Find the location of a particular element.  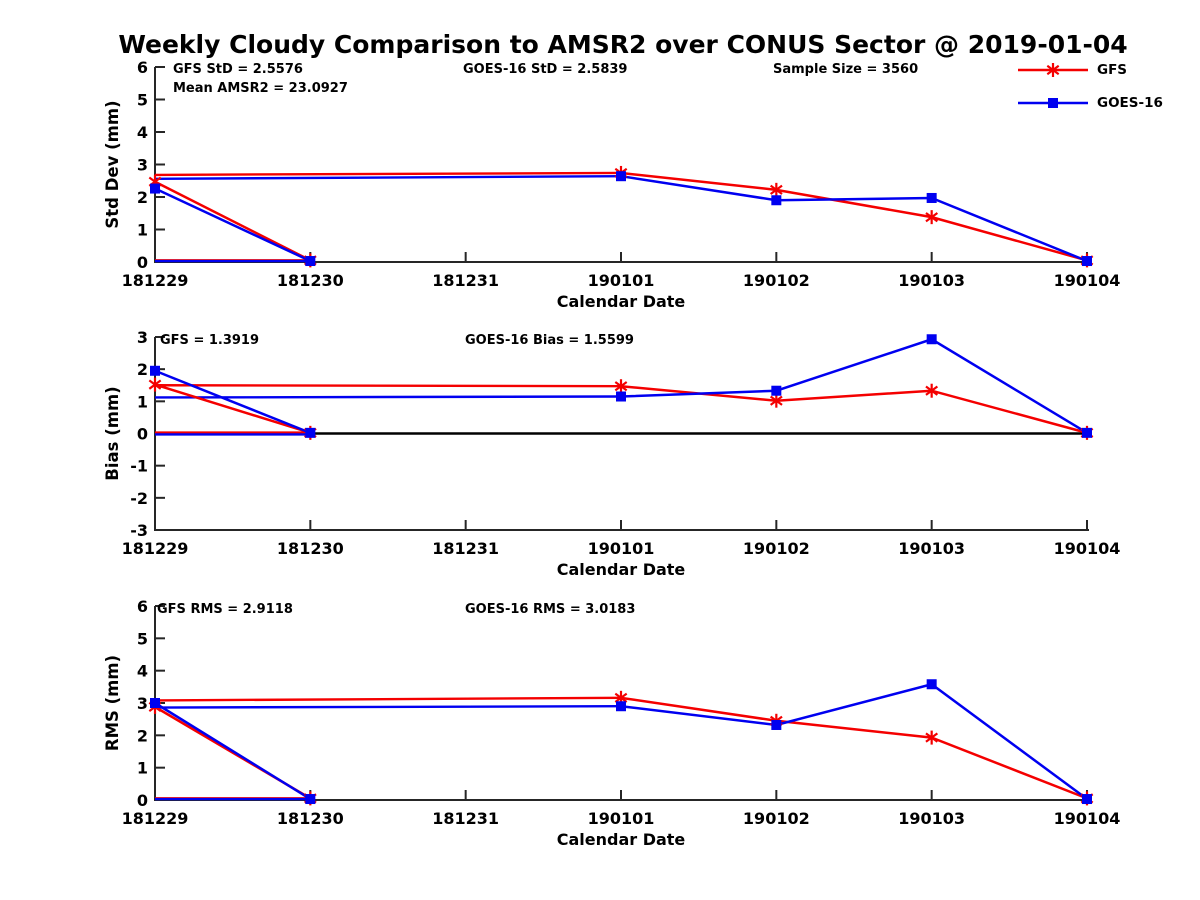

rms-stat-annotation: GOES-16 RMS = 3.0183 is located at coordinates (550, 609).